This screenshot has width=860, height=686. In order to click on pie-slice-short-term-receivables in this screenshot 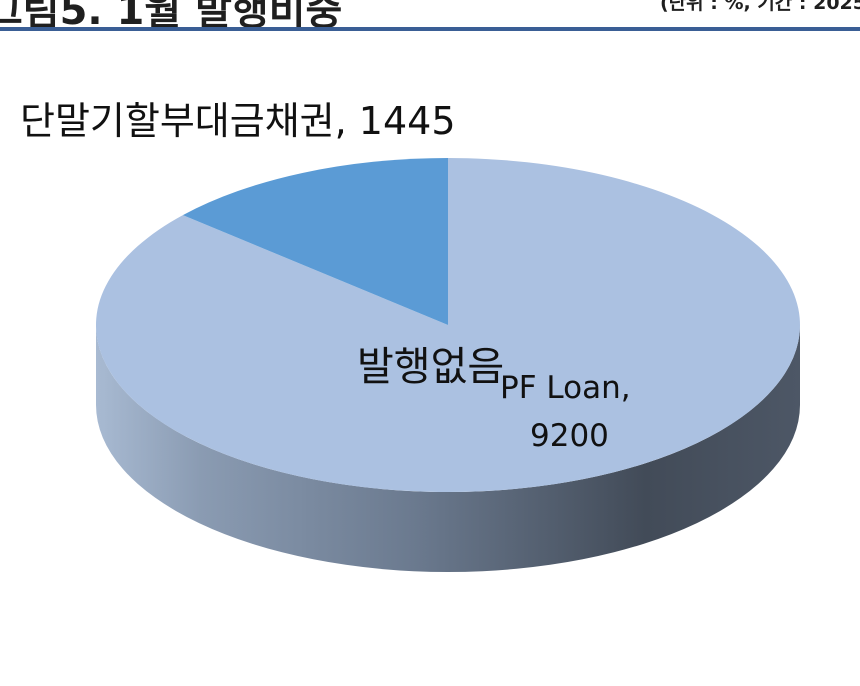, I will do `click(315, 241)`.